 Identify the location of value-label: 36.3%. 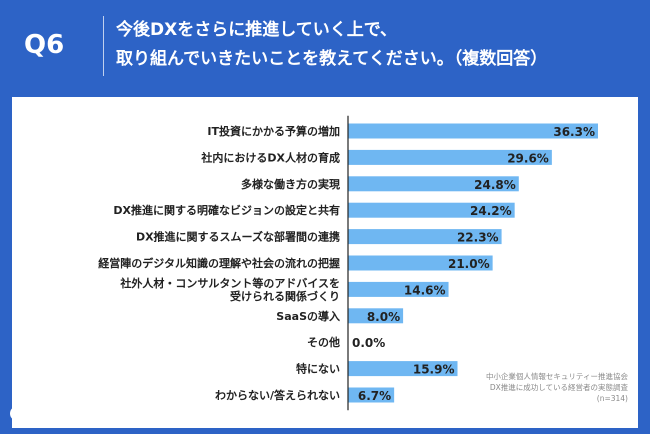
(574, 132).